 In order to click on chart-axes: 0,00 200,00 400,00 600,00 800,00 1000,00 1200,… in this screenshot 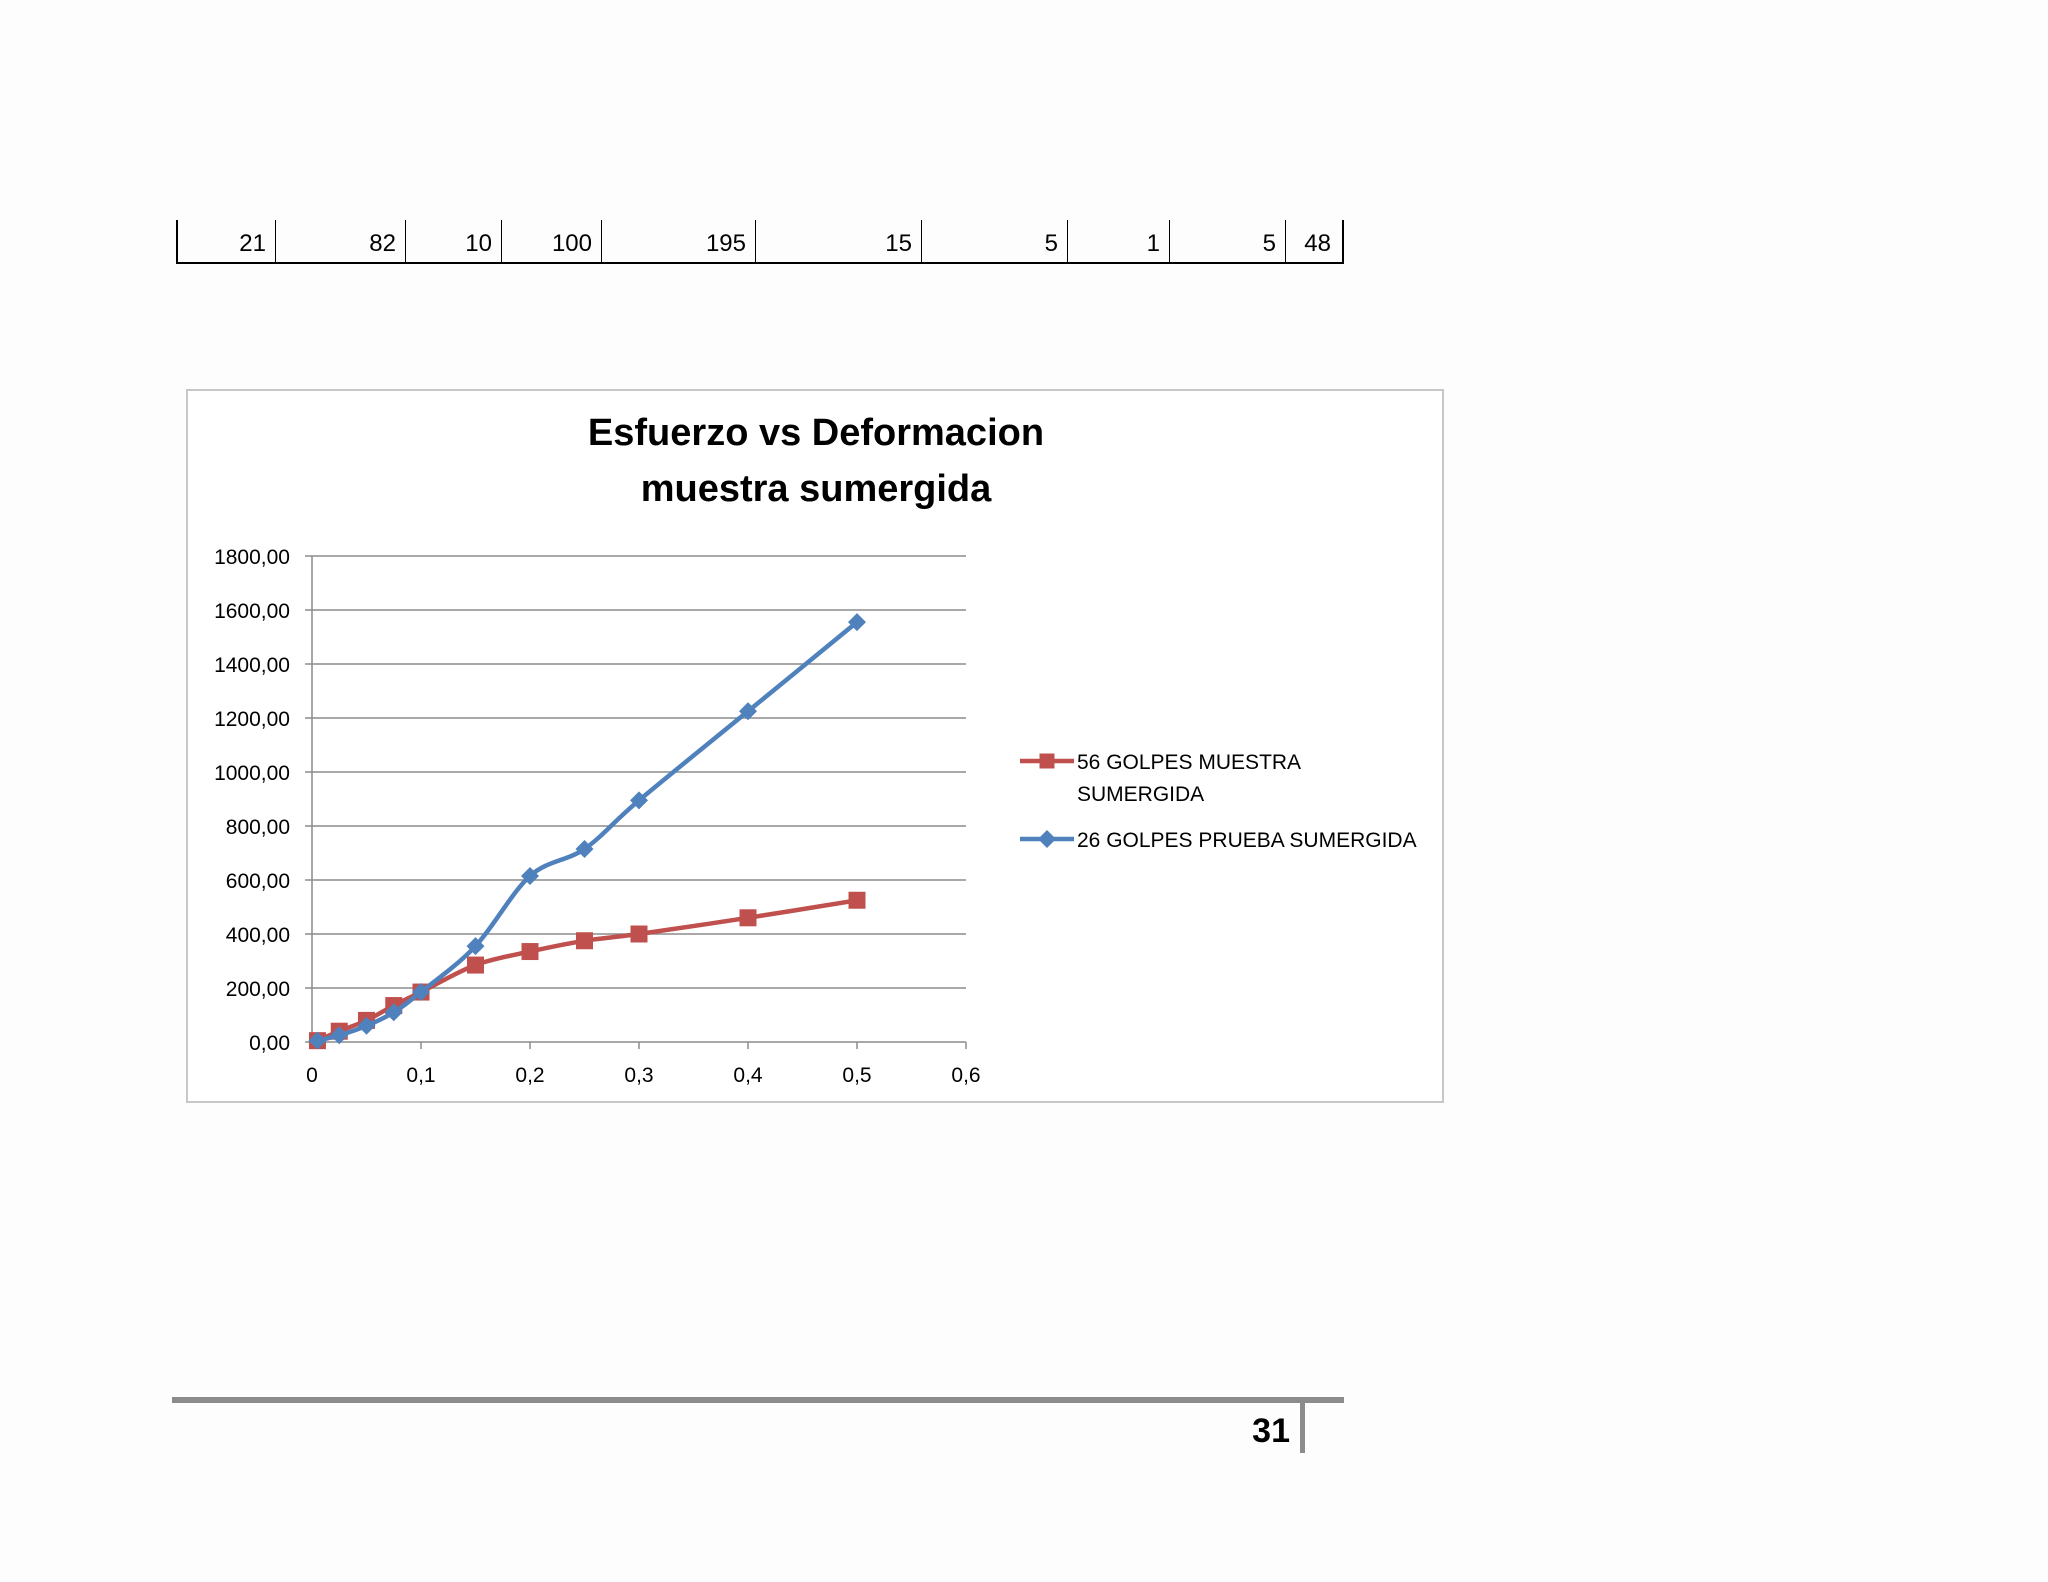, I will do `click(597, 816)`.